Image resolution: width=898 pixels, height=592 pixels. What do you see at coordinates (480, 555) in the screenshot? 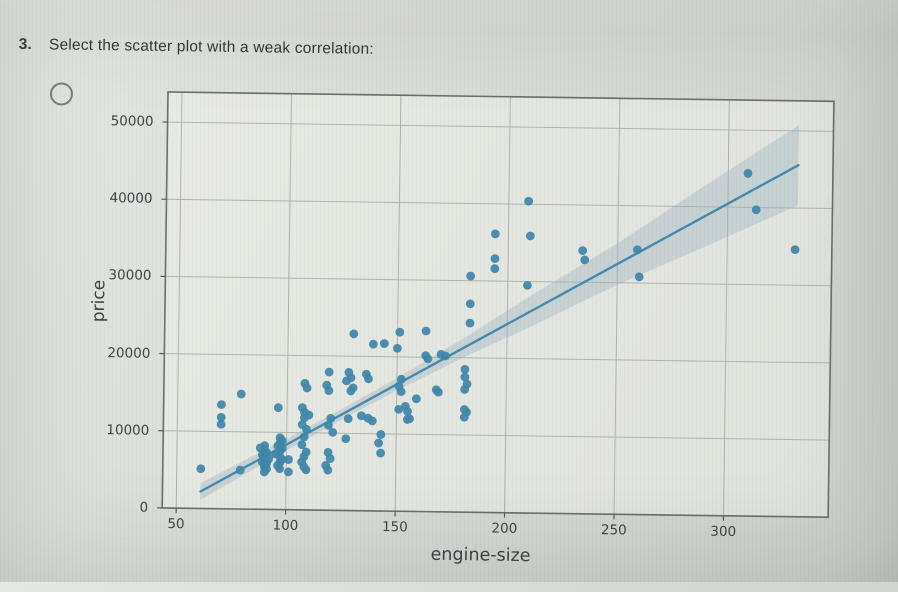
I see `x-axis-label: engine-size` at bounding box center [480, 555].